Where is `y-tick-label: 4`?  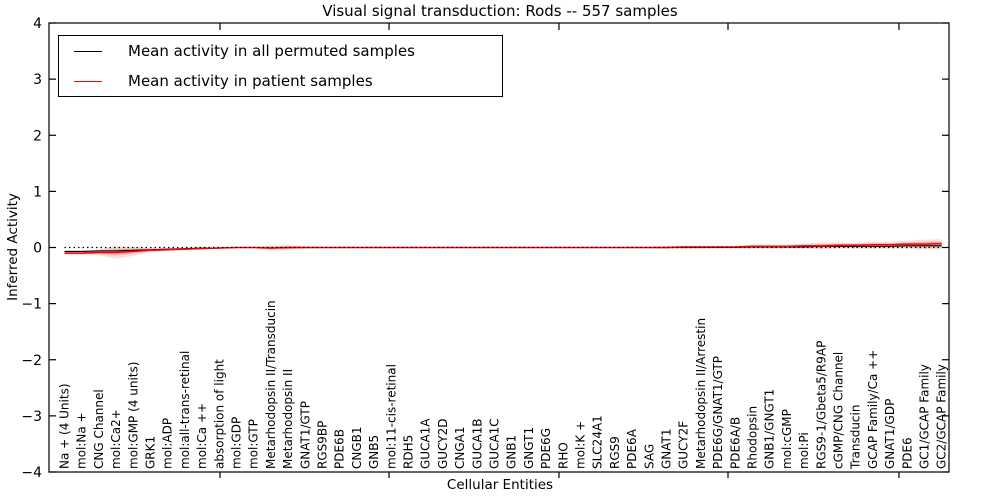 y-tick-label: 4 is located at coordinates (37, 24).